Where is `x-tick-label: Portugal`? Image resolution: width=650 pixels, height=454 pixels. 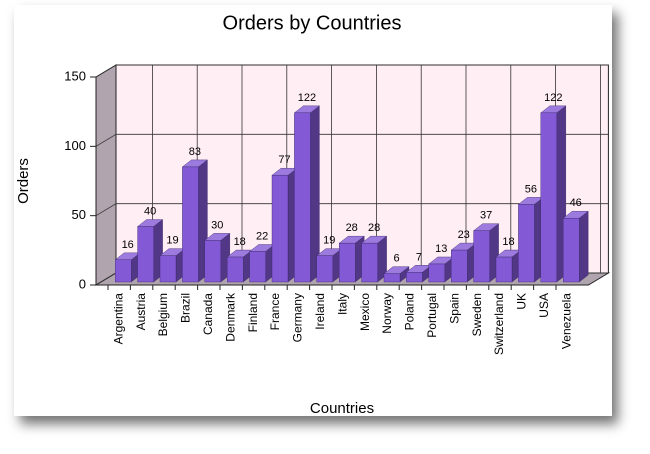 x-tick-label: Portugal is located at coordinates (432, 315).